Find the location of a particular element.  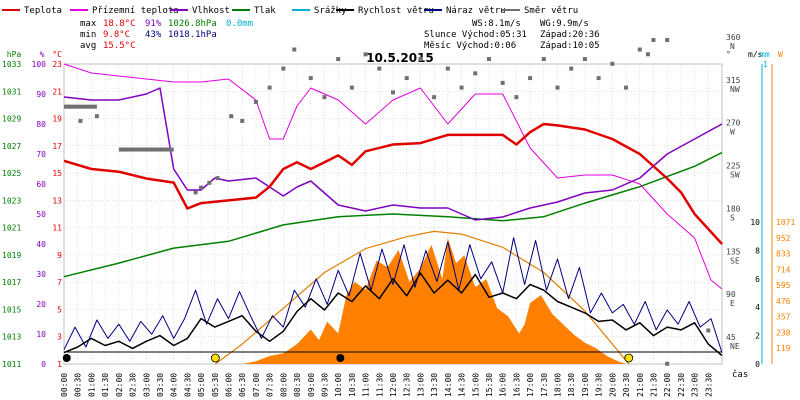

axis-tick-direction-letter: SW is located at coordinates (735, 175).